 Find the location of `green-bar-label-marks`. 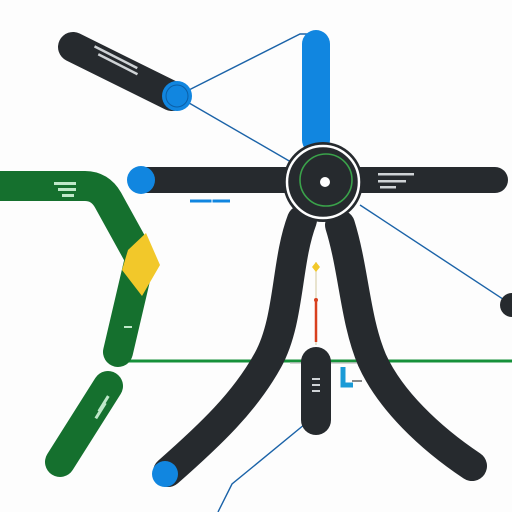

green-bar-label-marks is located at coordinates (93, 301).